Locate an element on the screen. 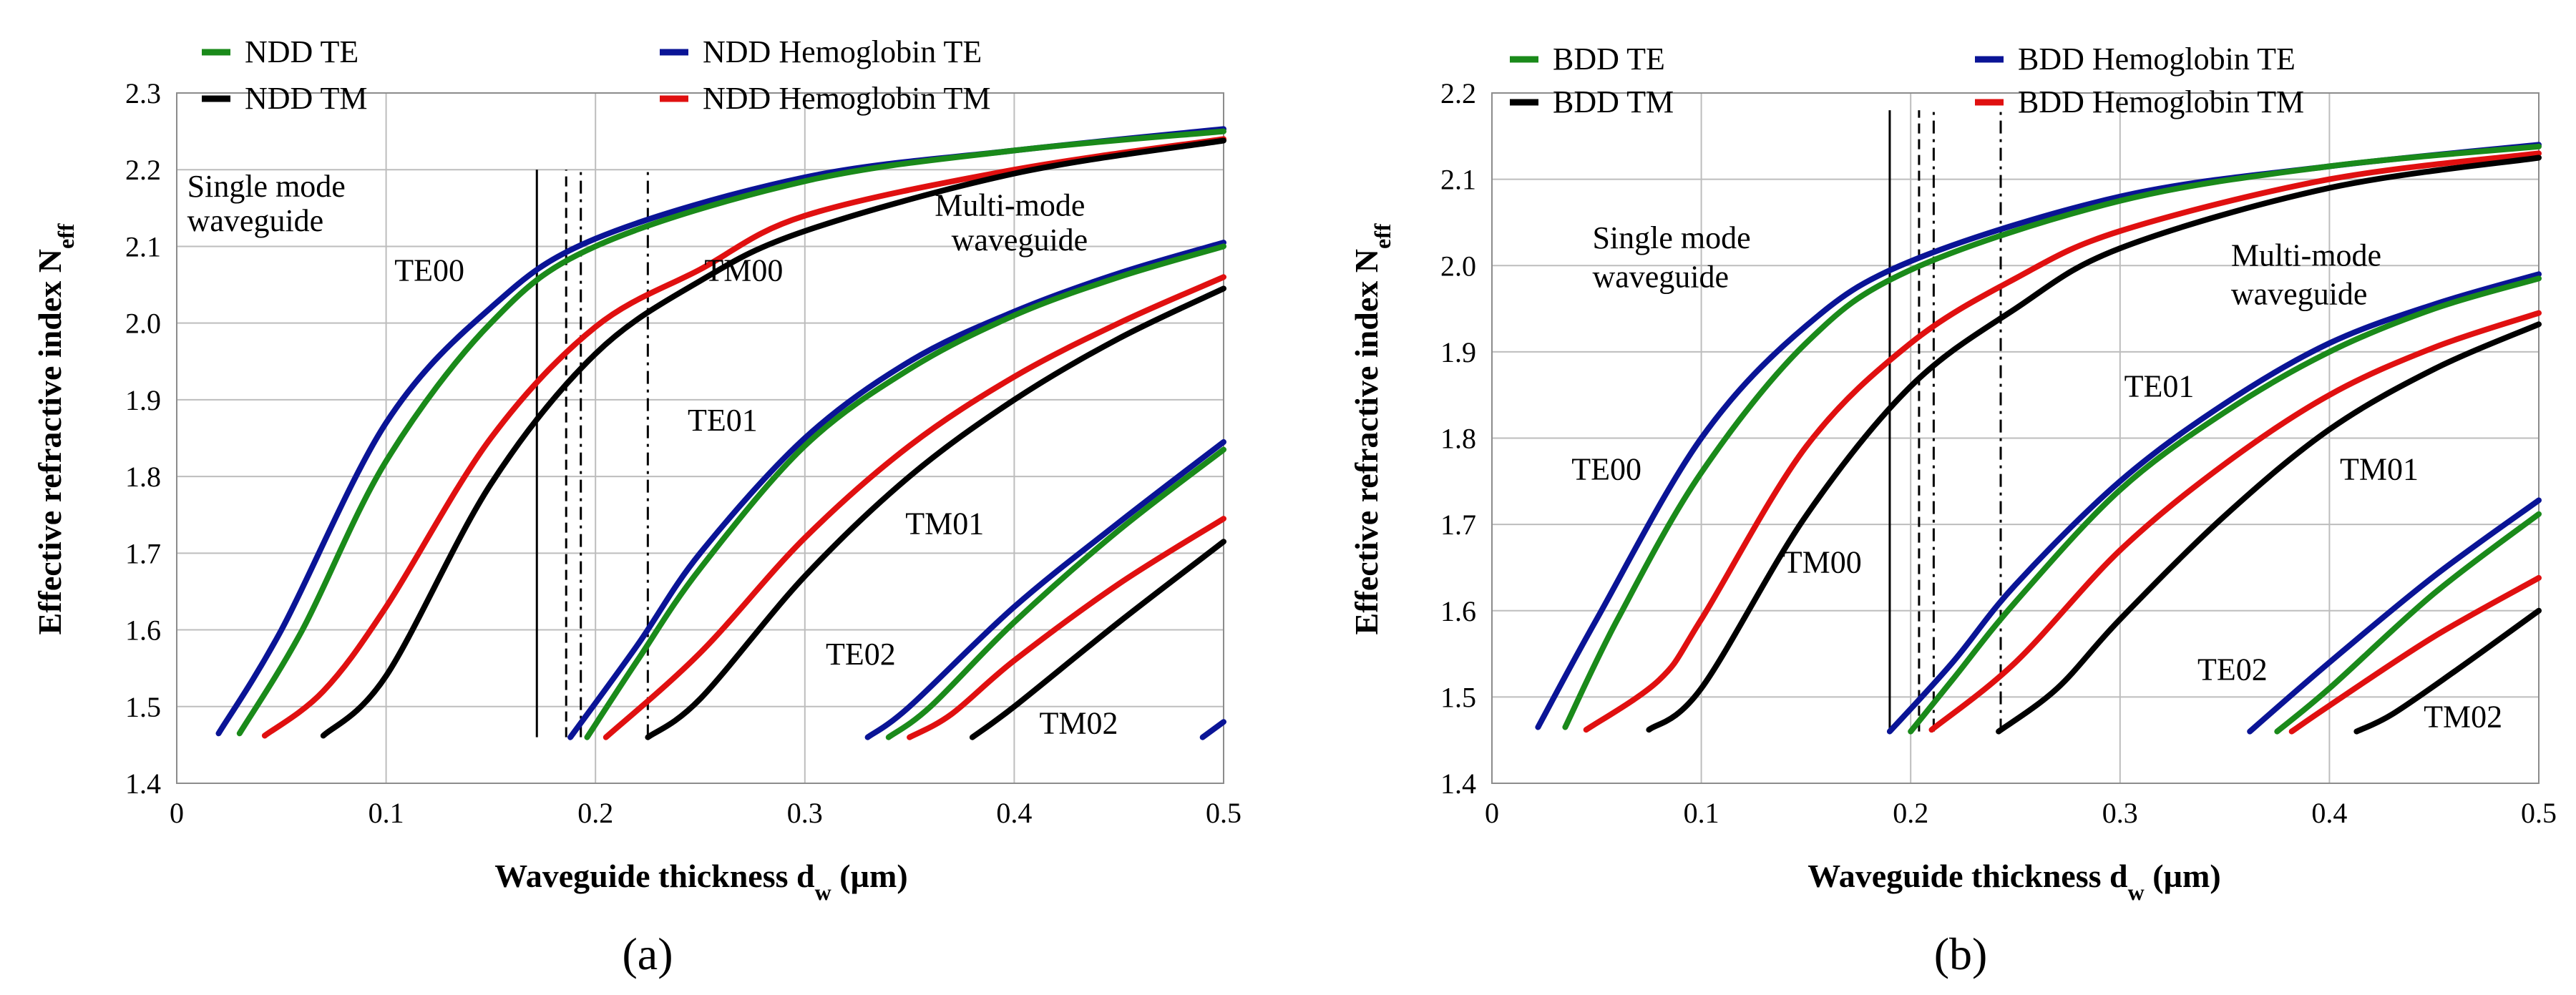 This screenshot has height=995, width=2576. legend-label: BDD TE is located at coordinates (1609, 59).